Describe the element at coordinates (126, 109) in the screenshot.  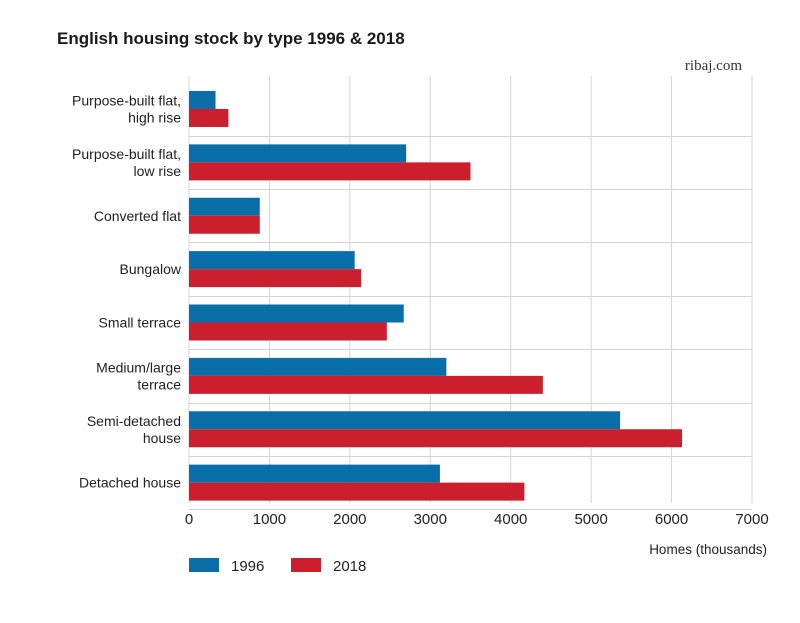
I see `category-label: Purpose-built flat, high rise` at that location.